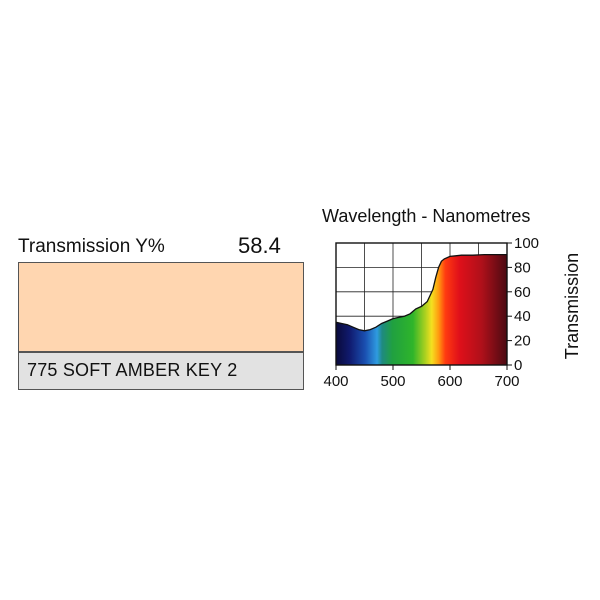  Describe the element at coordinates (392, 381) in the screenshot. I see `x-tick-label: 500` at that location.